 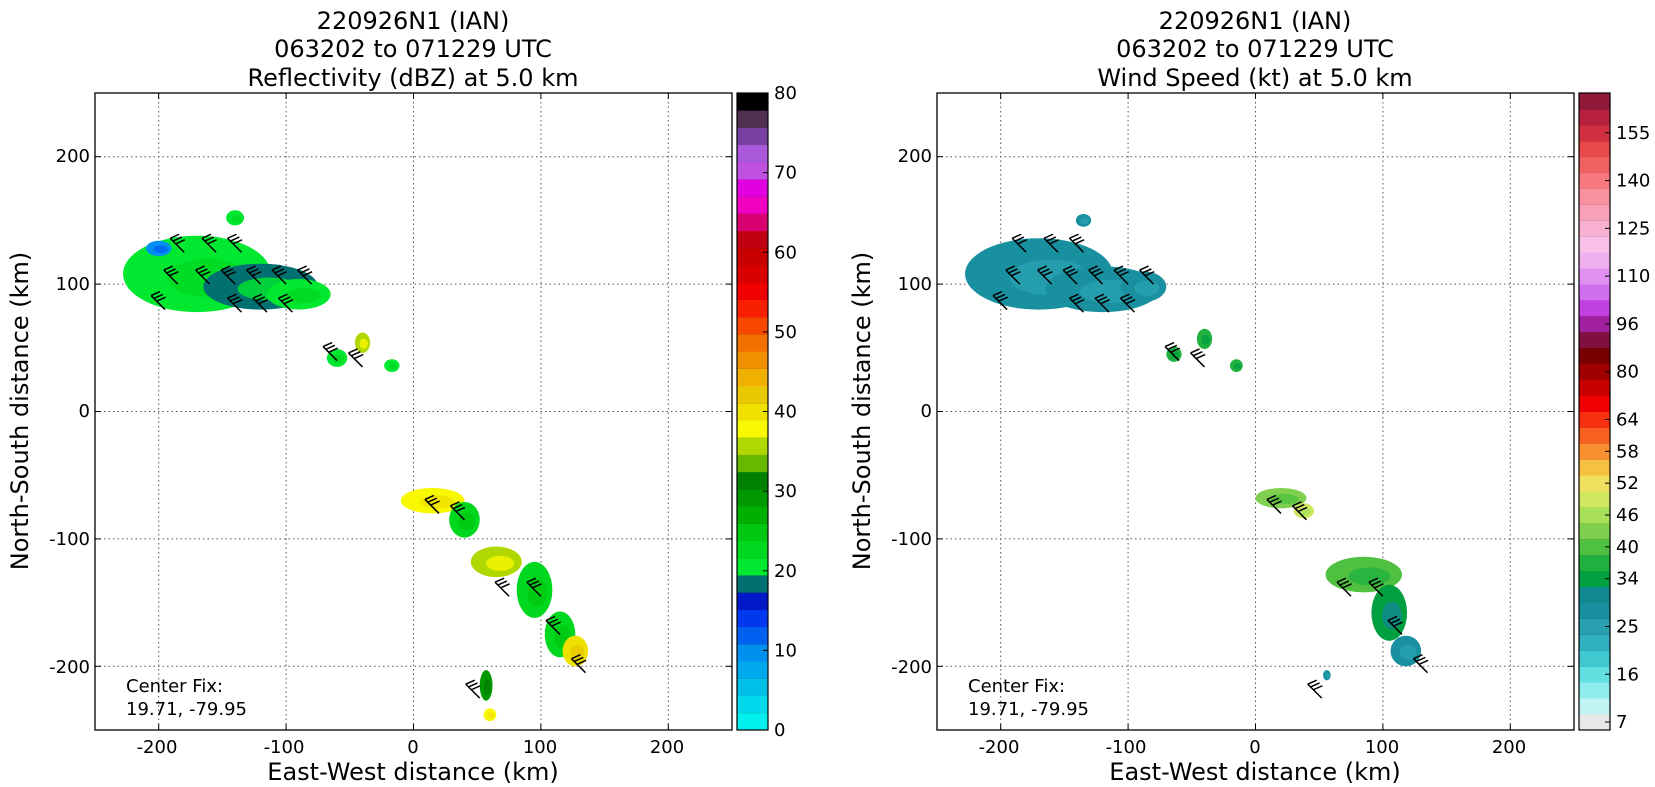 What do you see at coordinates (1255, 21) in the screenshot?
I see `wind-title-line-1: 220926N1 (IAN)` at bounding box center [1255, 21].